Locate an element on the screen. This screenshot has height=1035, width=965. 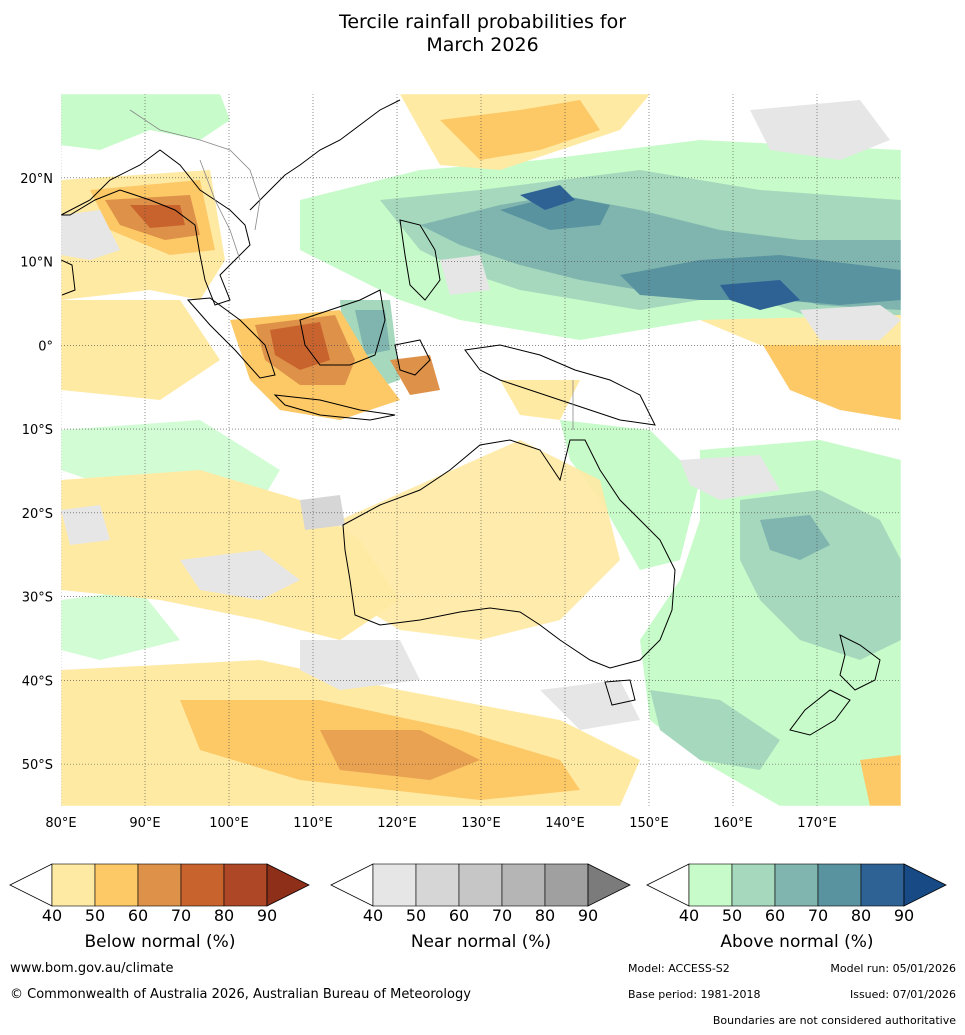
latitude-tick-label: 20°N is located at coordinates (36, 179).